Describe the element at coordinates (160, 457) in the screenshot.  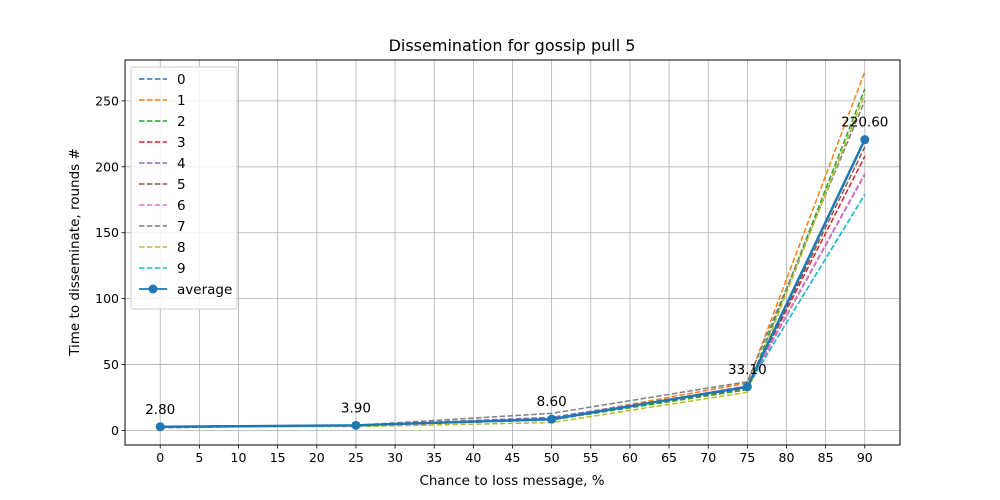
I see `x-tick-label: 0` at that location.